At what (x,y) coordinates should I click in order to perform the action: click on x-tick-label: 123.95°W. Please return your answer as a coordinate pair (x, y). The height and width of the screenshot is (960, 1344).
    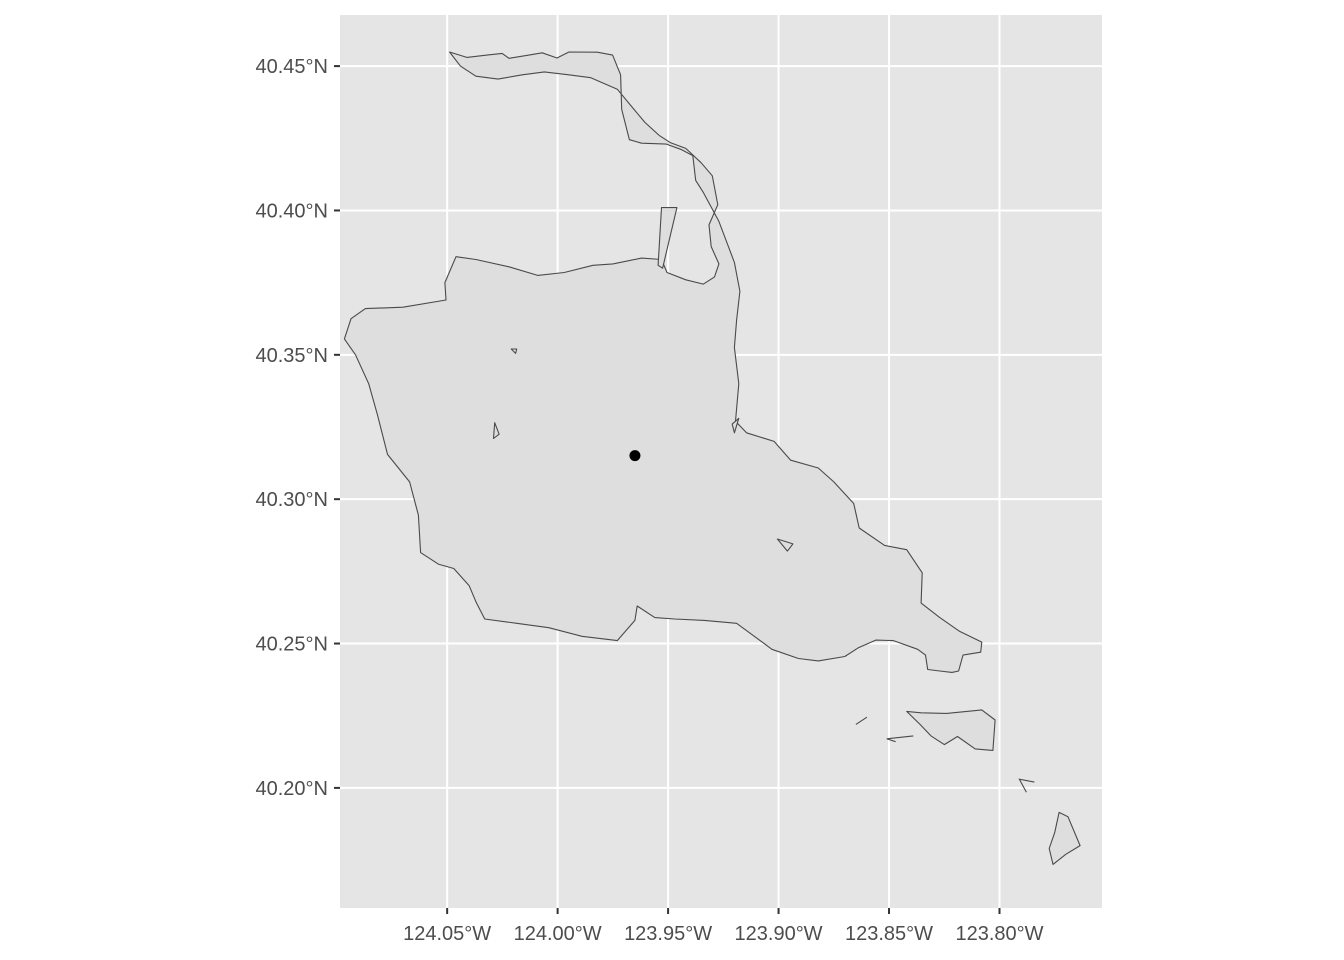
    Looking at the image, I should click on (668, 934).